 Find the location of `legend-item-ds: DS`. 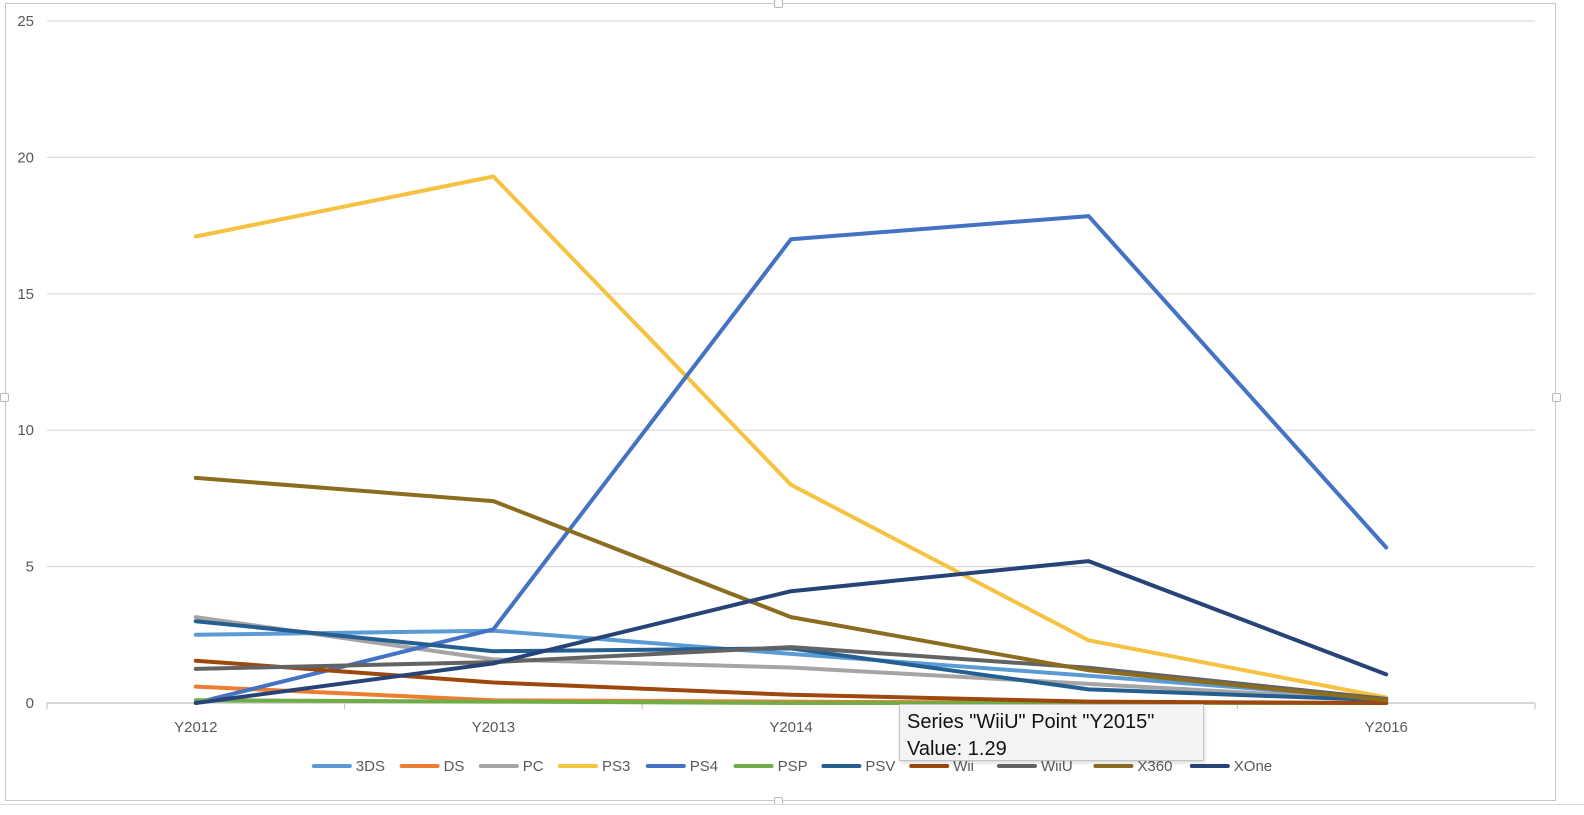

legend-item-ds: DS is located at coordinates (432, 766).